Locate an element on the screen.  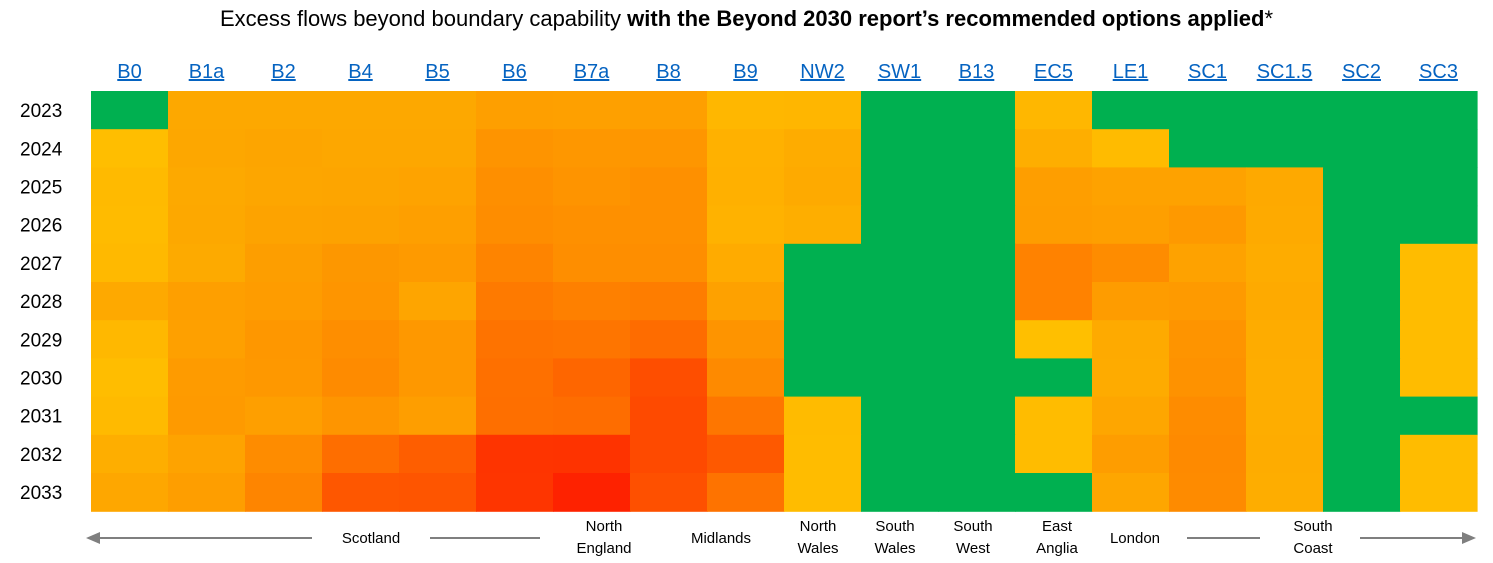
heatmap-cell-2033-B4 is located at coordinates (361, 492).